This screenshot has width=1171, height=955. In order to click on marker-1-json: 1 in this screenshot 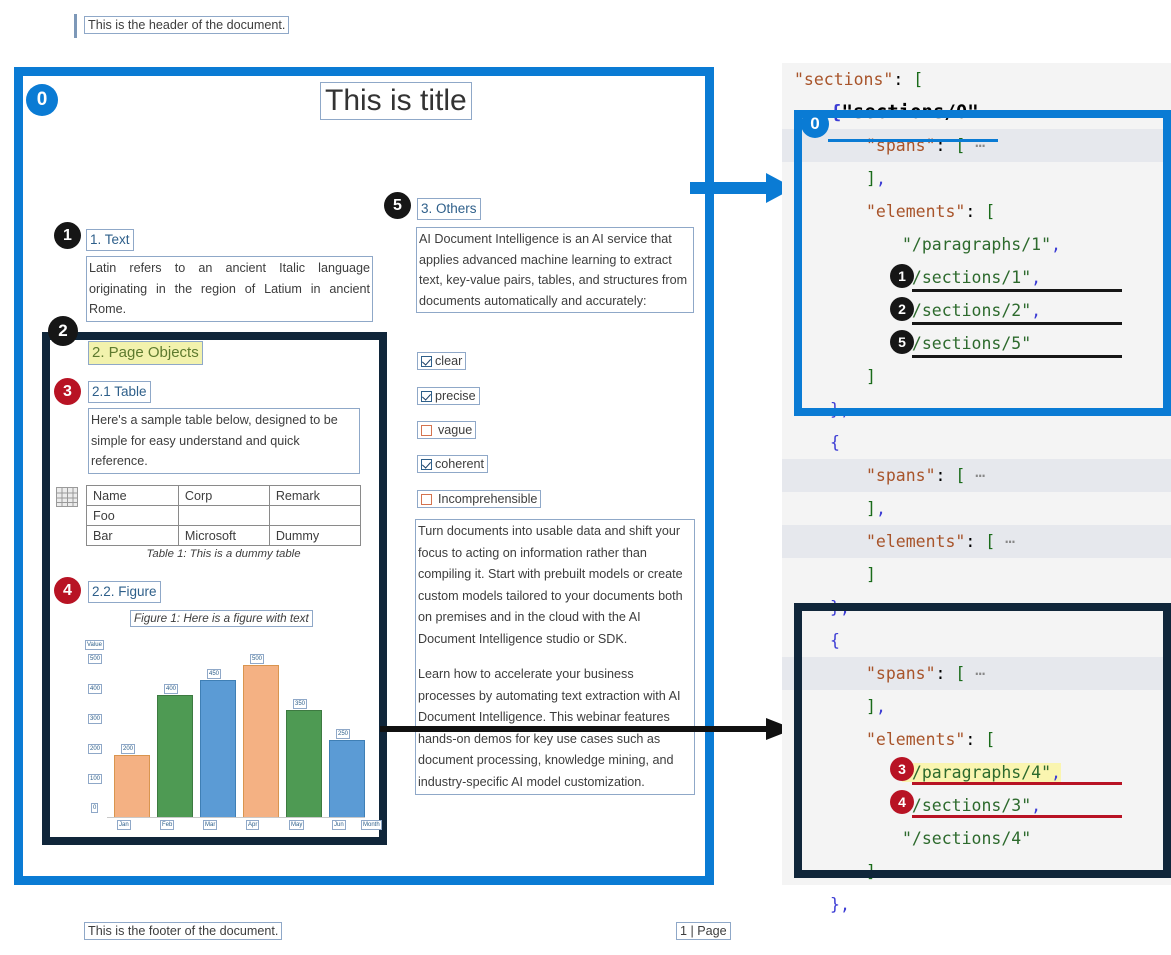, I will do `click(902, 276)`.